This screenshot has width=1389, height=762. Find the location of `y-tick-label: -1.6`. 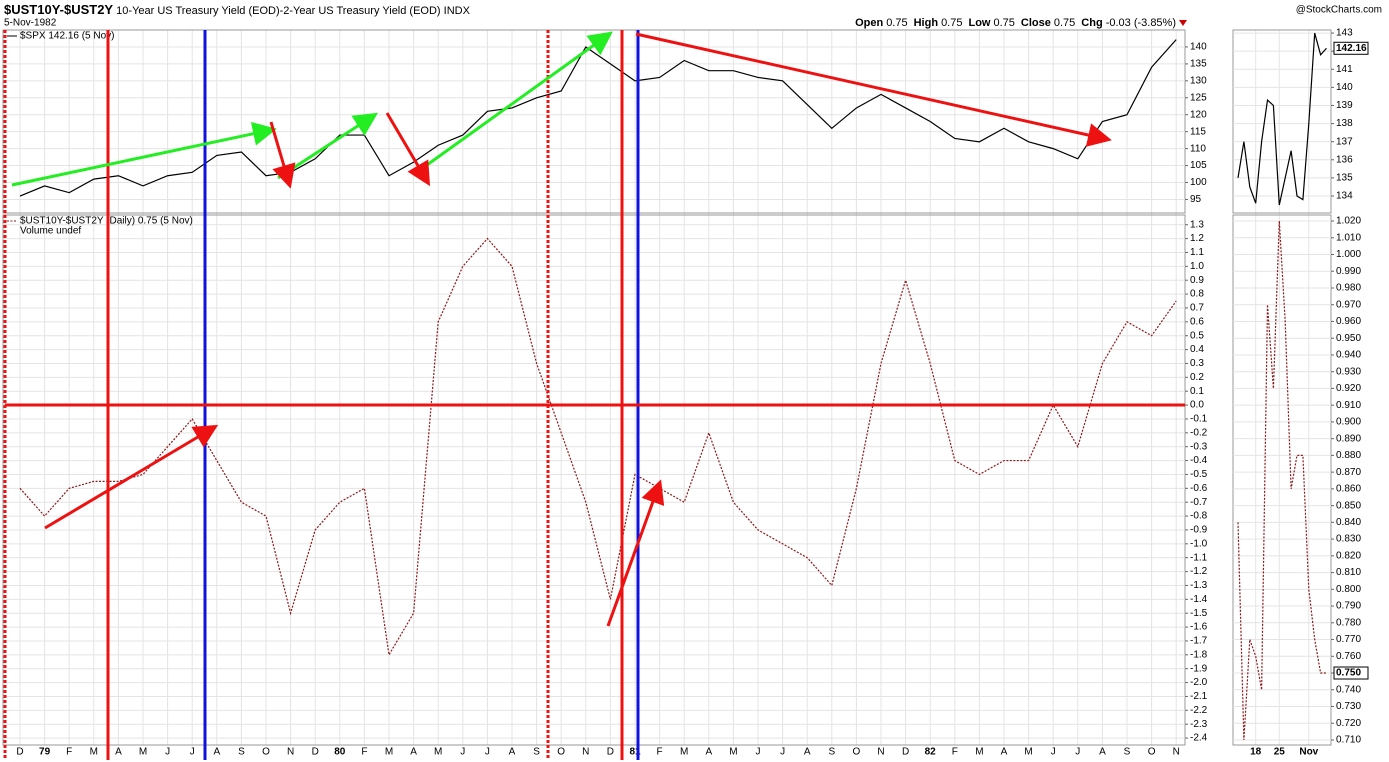

y-tick-label: -1.6 is located at coordinates (1199, 627).